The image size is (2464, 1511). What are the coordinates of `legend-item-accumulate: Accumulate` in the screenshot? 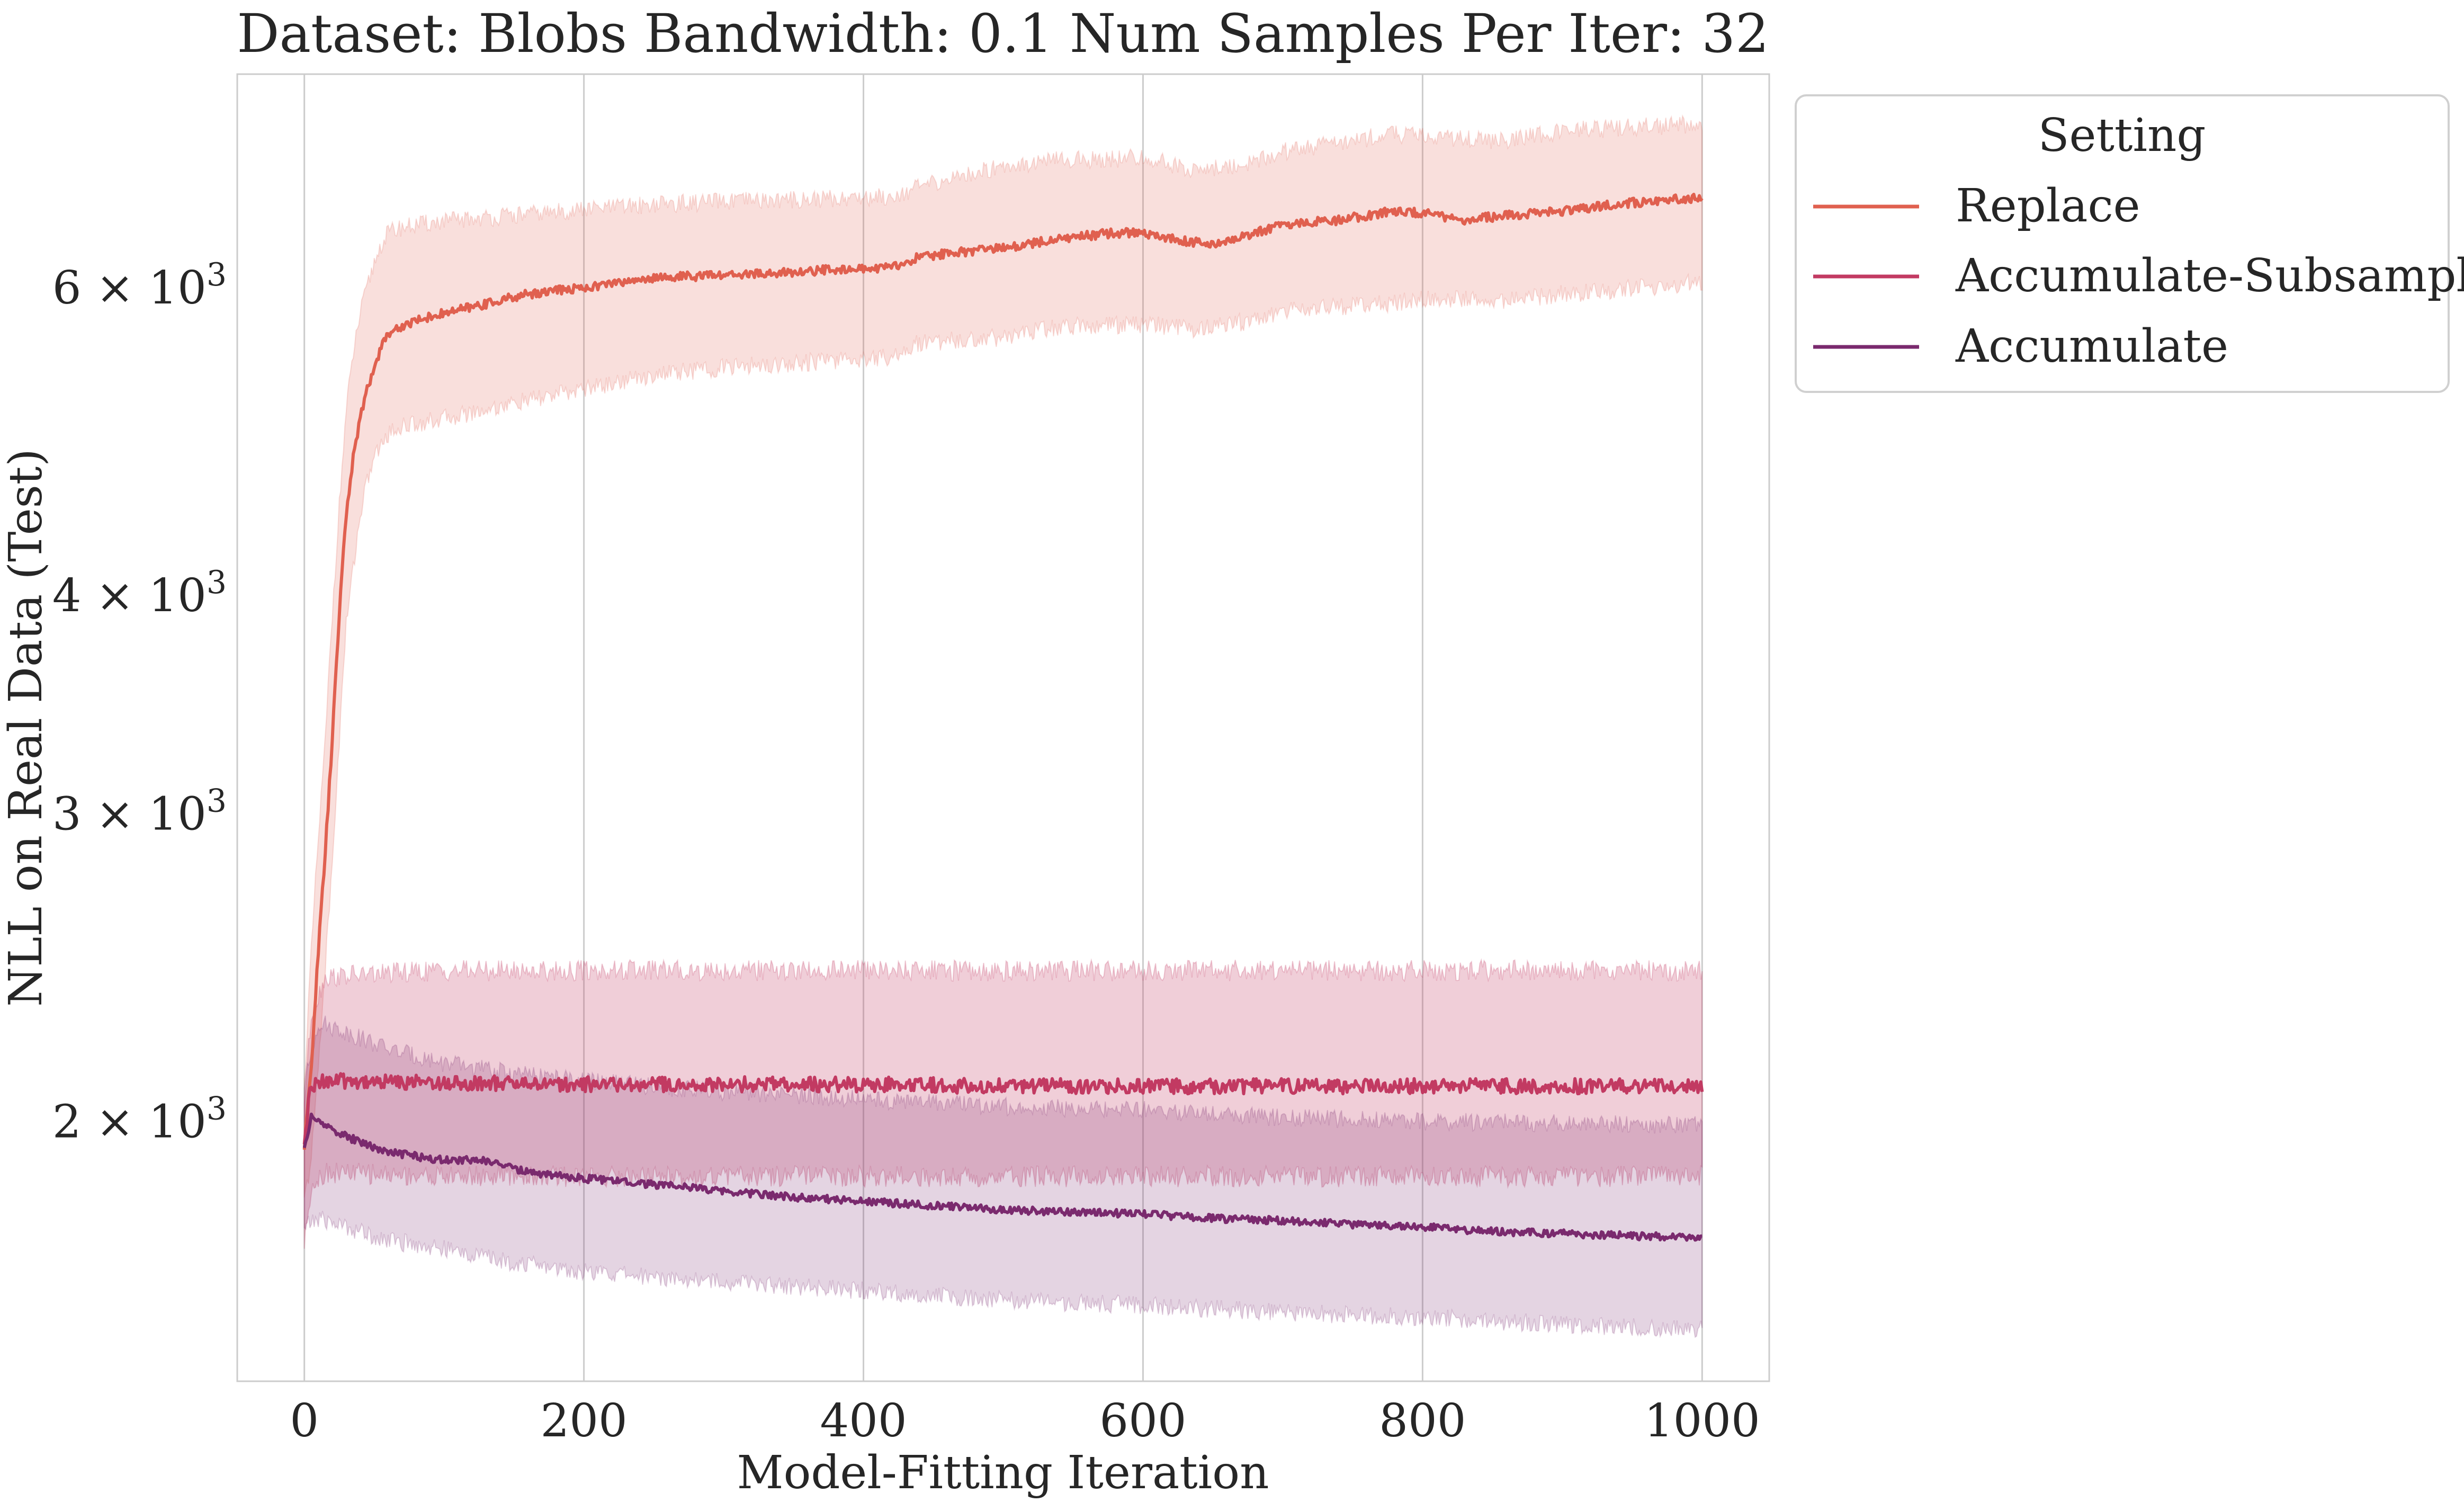 It's located at (2020, 346).